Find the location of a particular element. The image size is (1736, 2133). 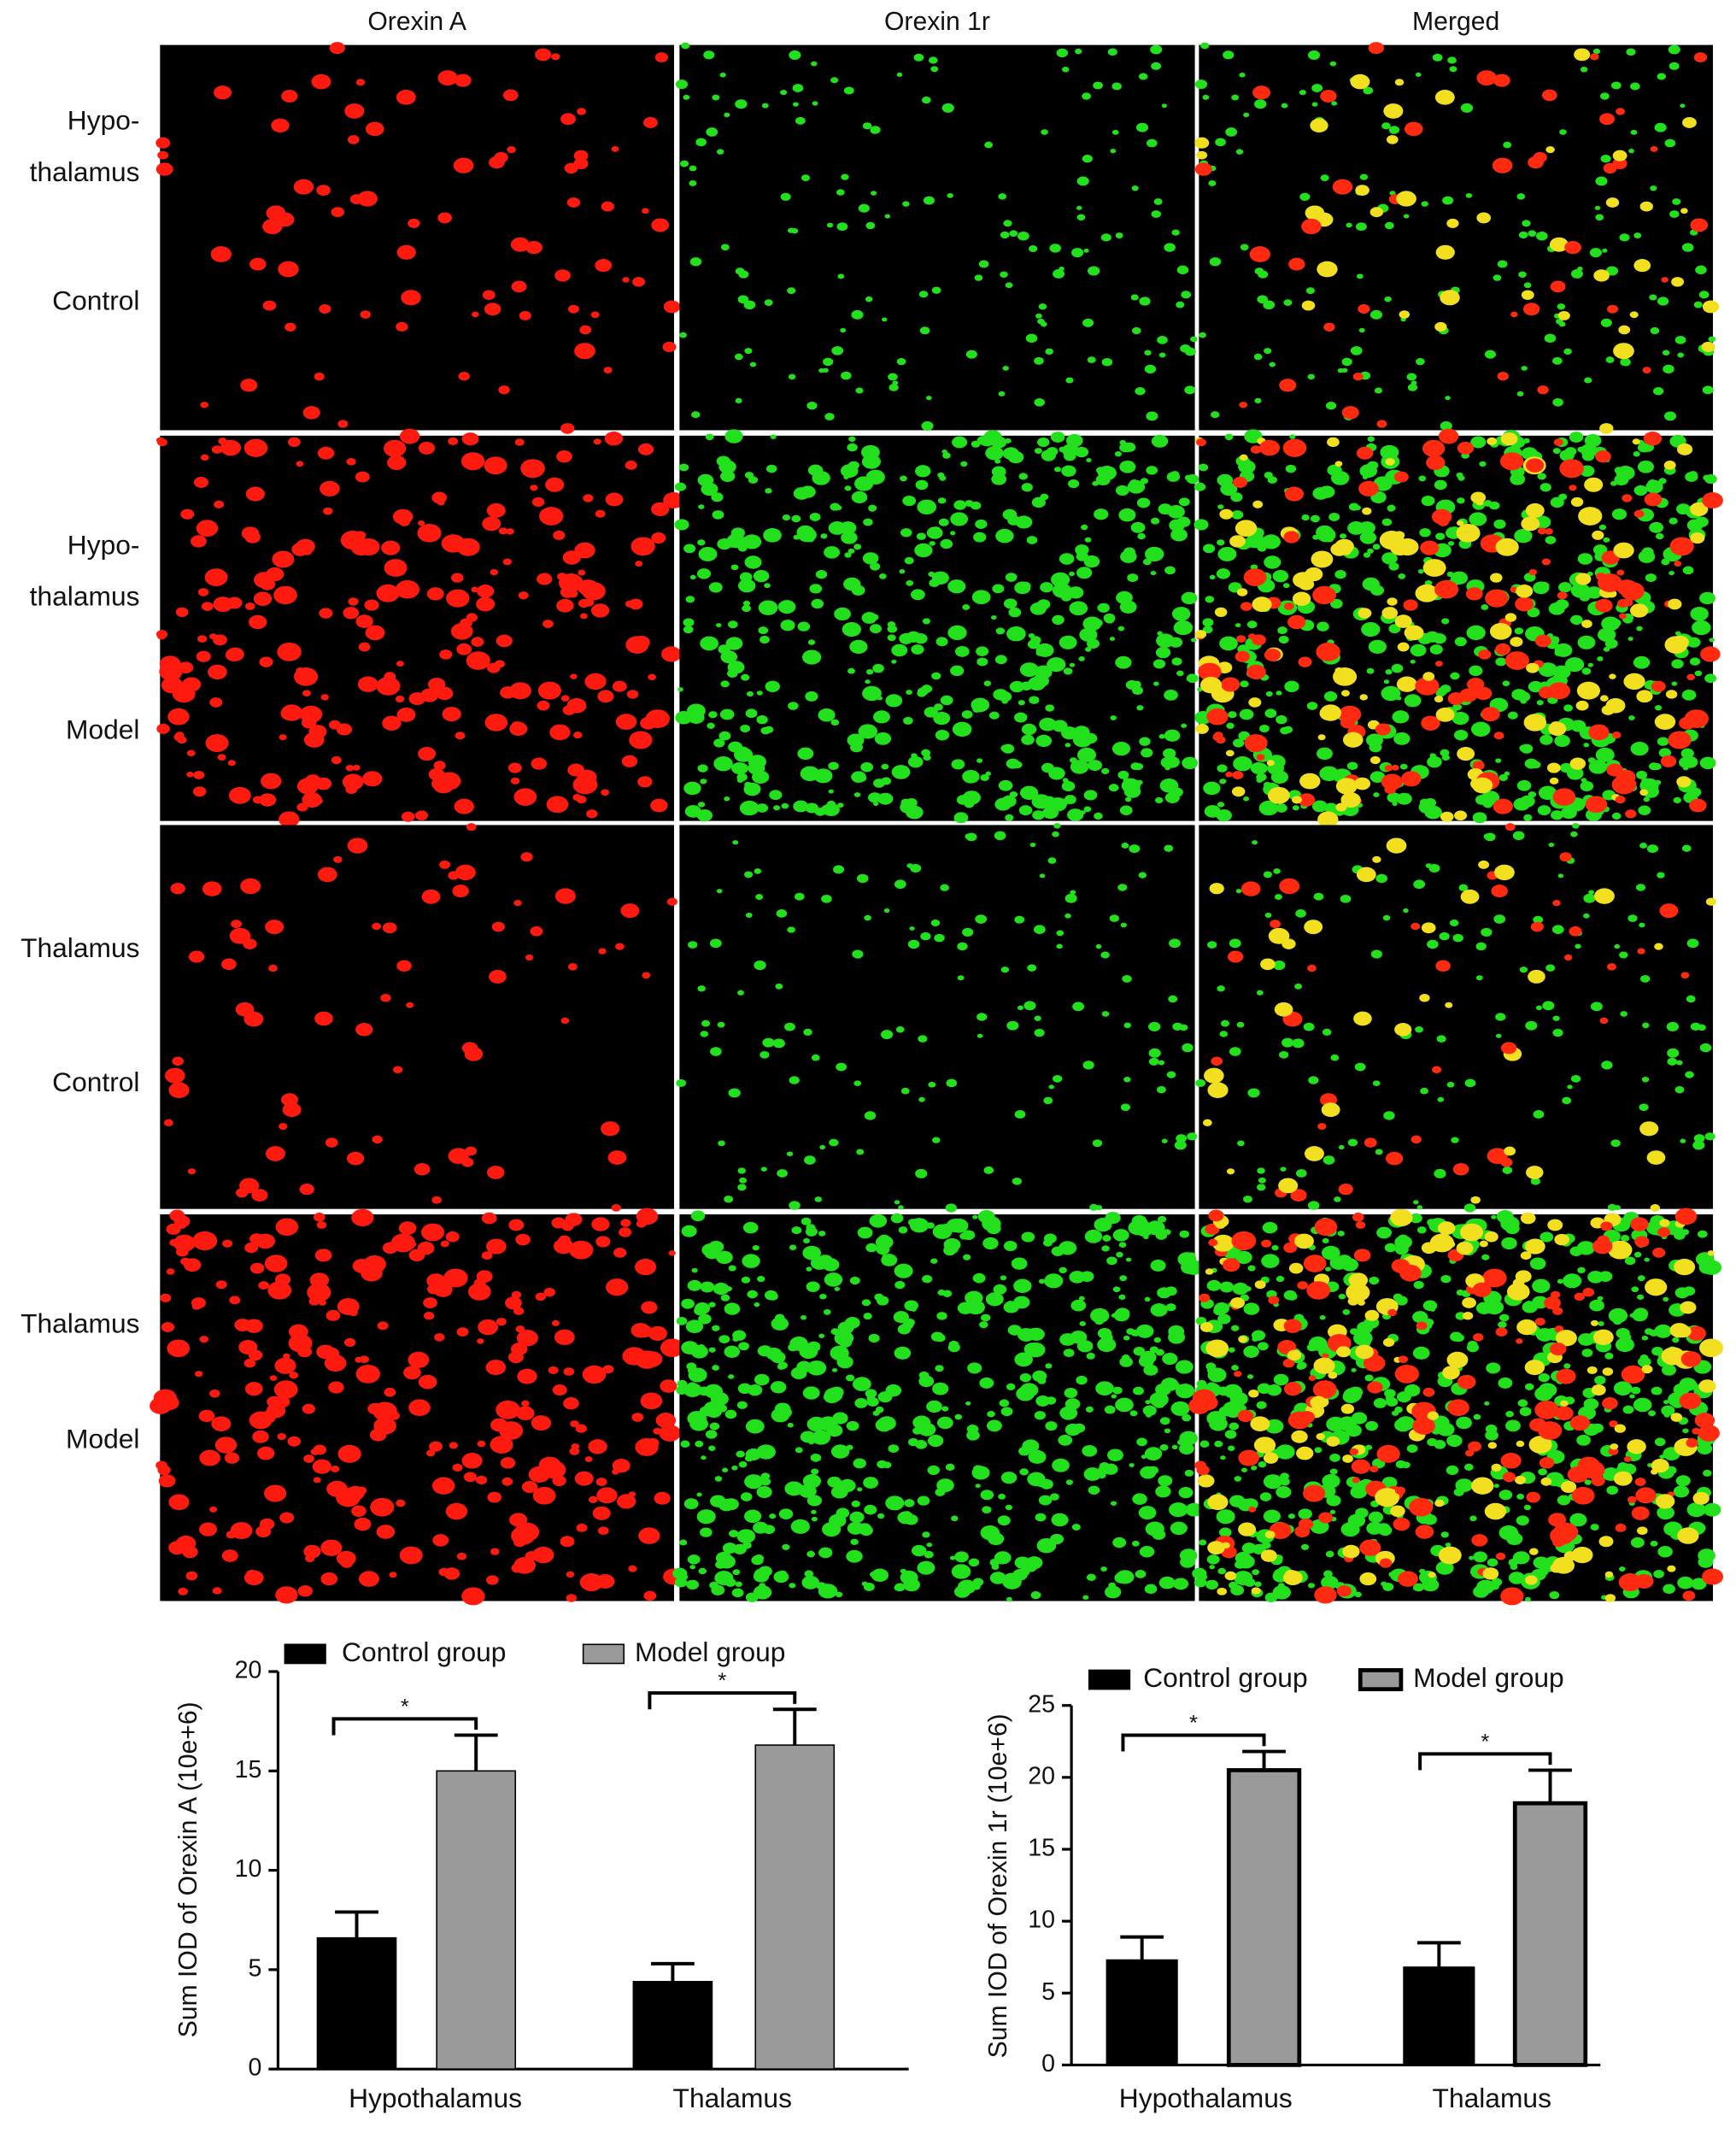

legend-swatch is located at coordinates (1109, 1679).